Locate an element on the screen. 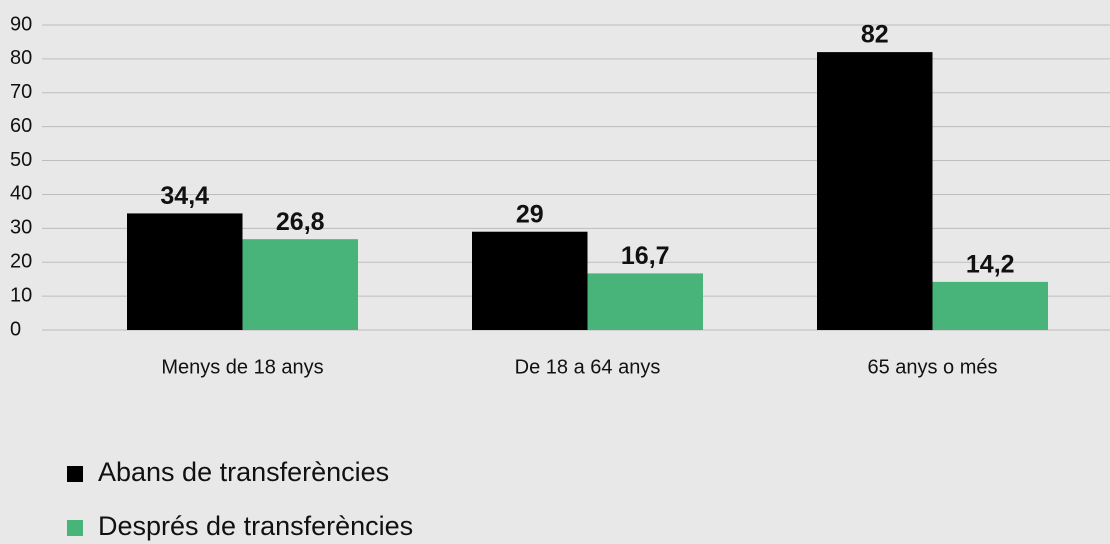 The width and height of the screenshot is (1110, 544). y-tick-label: 20 is located at coordinates (21, 262).